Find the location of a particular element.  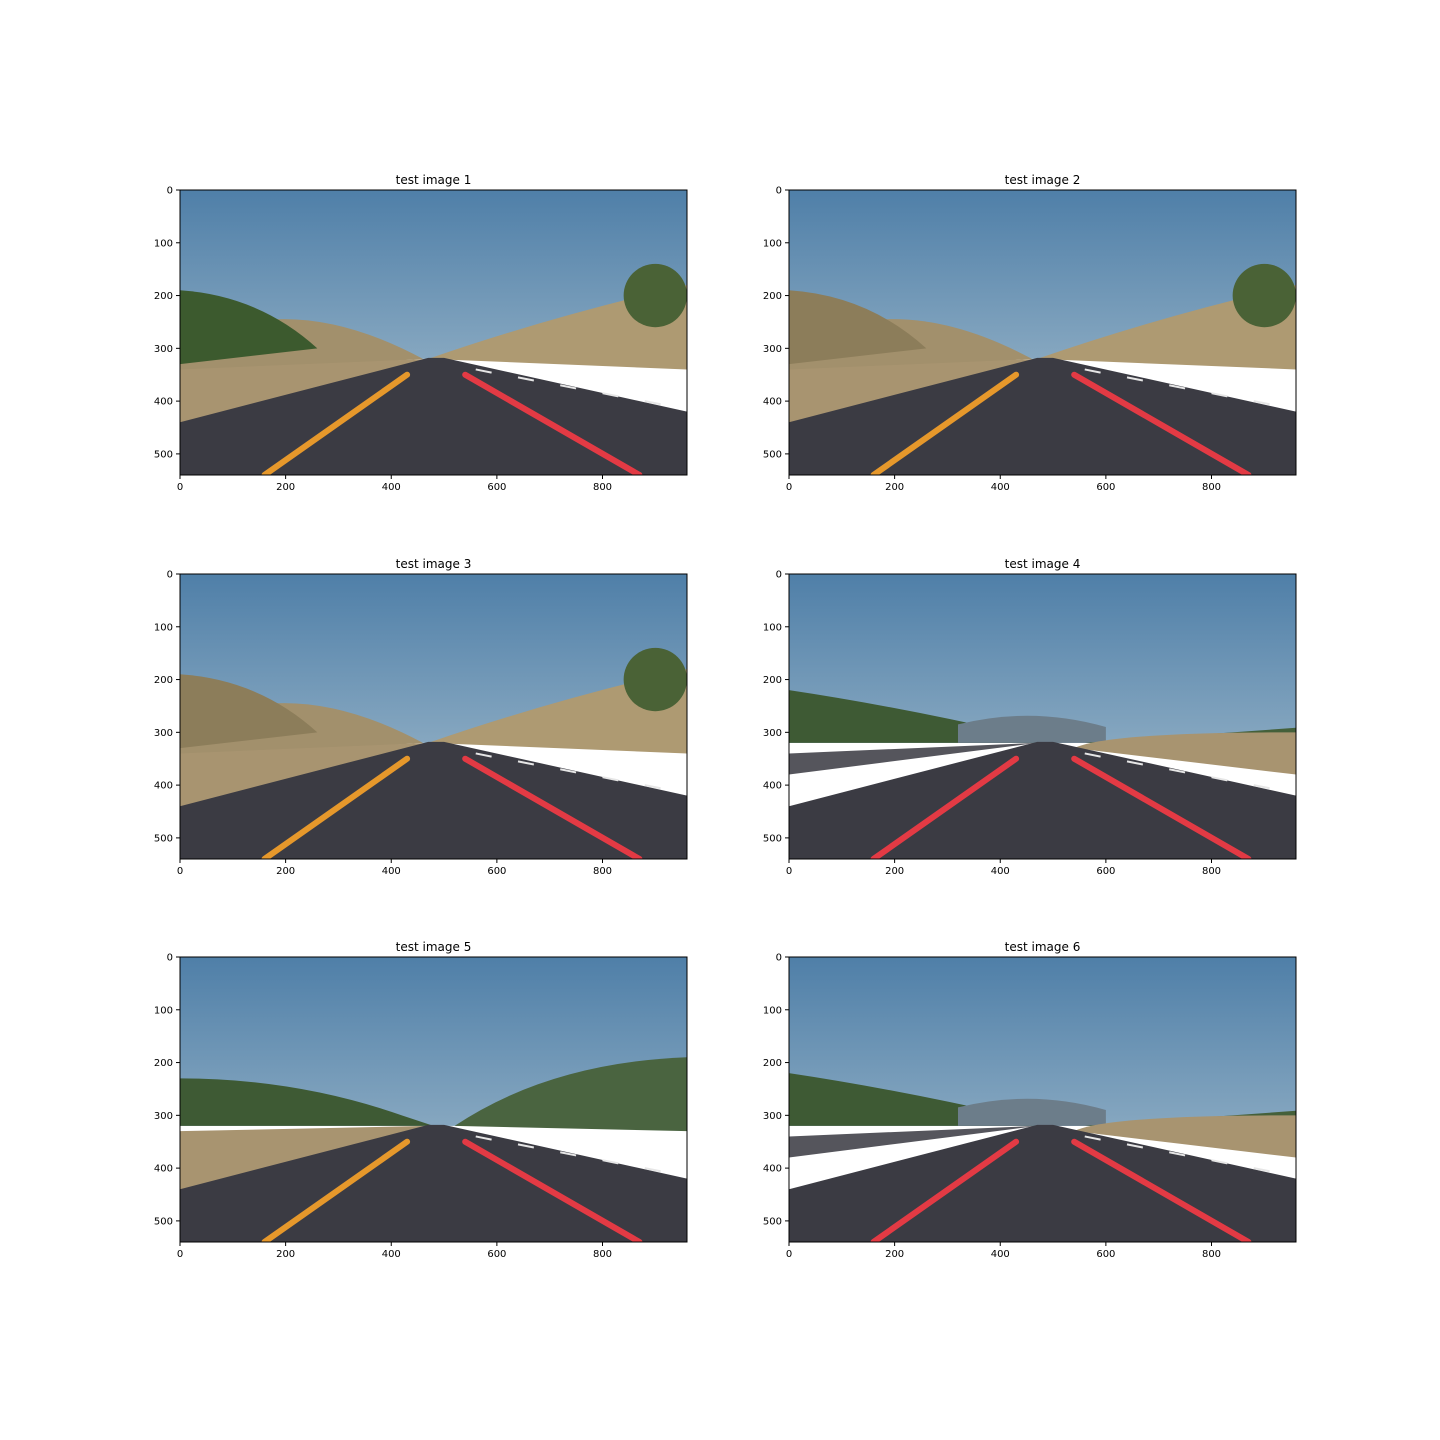

tree-line-left is located at coordinates (307, 1102).